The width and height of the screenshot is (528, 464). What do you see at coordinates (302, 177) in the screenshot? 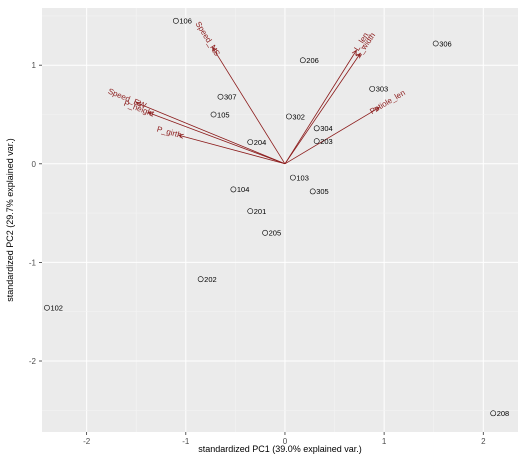
I see `point-label: 103` at bounding box center [302, 177].